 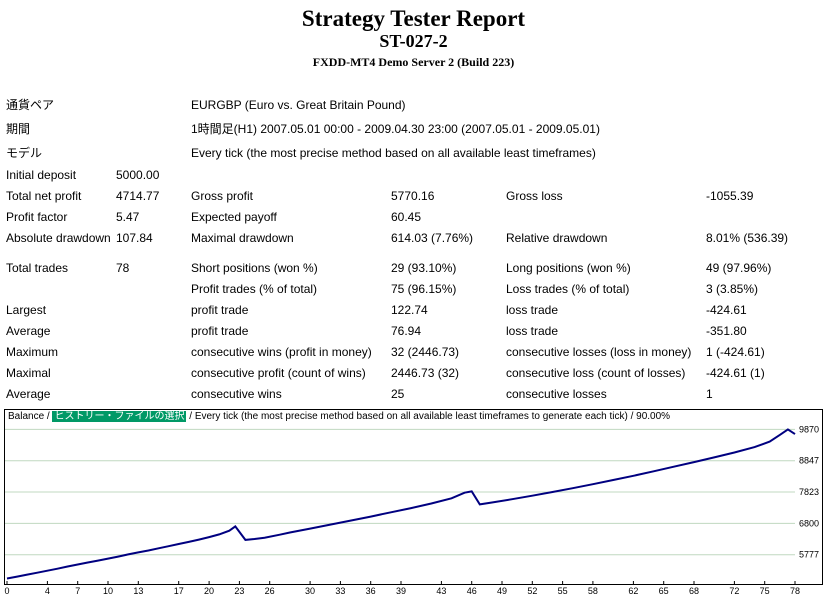 I want to click on x-axis-label: 75, so click(x=764, y=591).